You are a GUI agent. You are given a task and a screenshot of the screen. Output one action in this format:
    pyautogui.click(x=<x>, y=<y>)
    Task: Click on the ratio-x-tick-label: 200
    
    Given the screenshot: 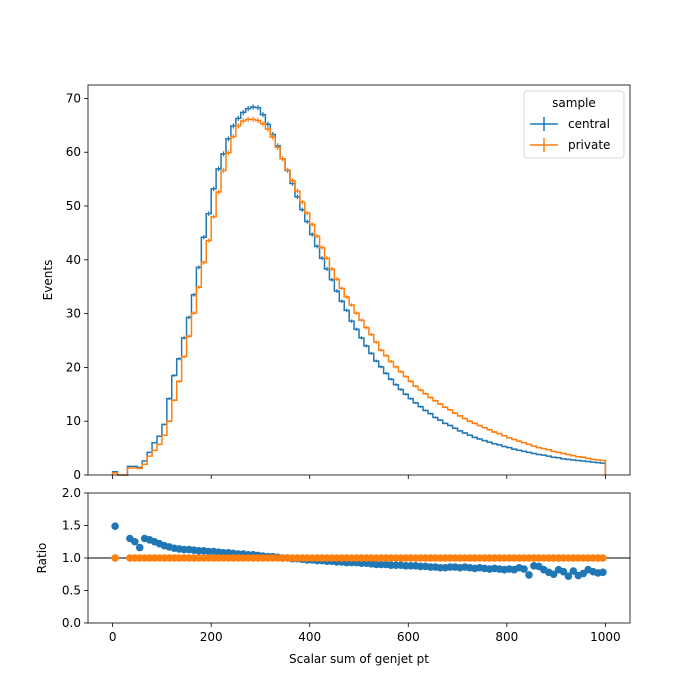 What is the action you would take?
    pyautogui.click(x=211, y=637)
    